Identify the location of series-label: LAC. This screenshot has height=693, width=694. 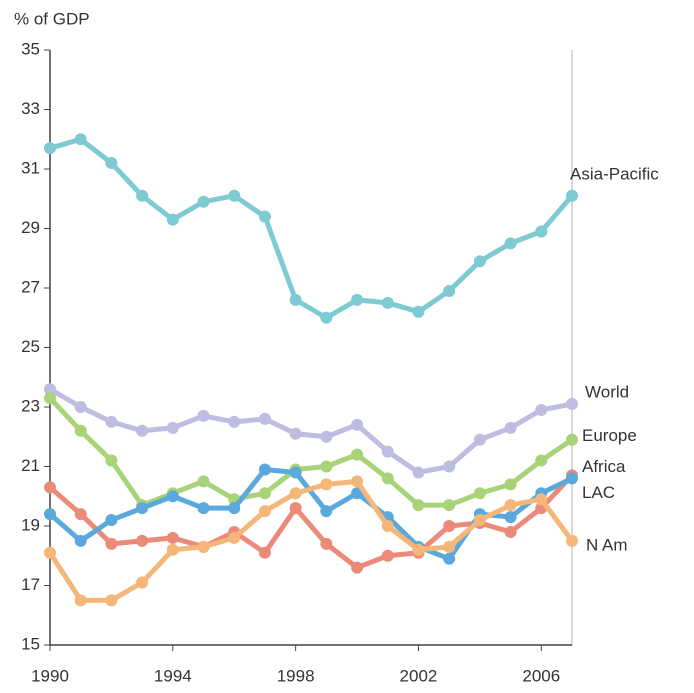
(598, 492).